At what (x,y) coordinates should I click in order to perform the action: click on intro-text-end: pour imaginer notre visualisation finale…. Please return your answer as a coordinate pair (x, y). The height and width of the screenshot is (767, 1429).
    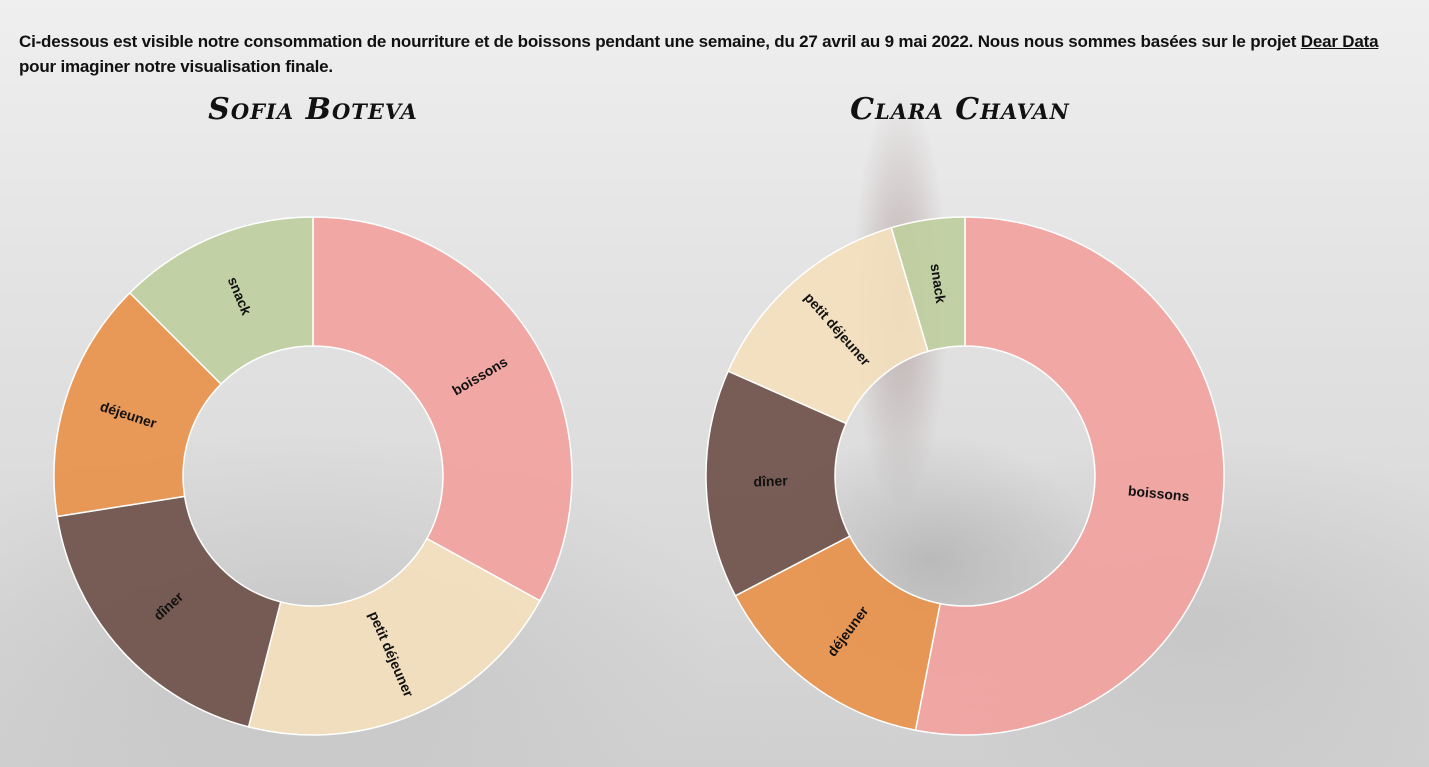
    Looking at the image, I should click on (176, 66).